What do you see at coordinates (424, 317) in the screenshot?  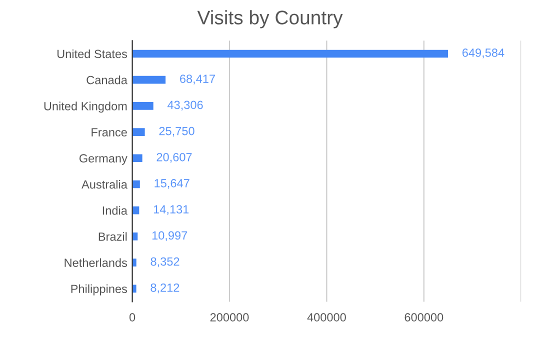 I see `x-tick-label: 600000` at bounding box center [424, 317].